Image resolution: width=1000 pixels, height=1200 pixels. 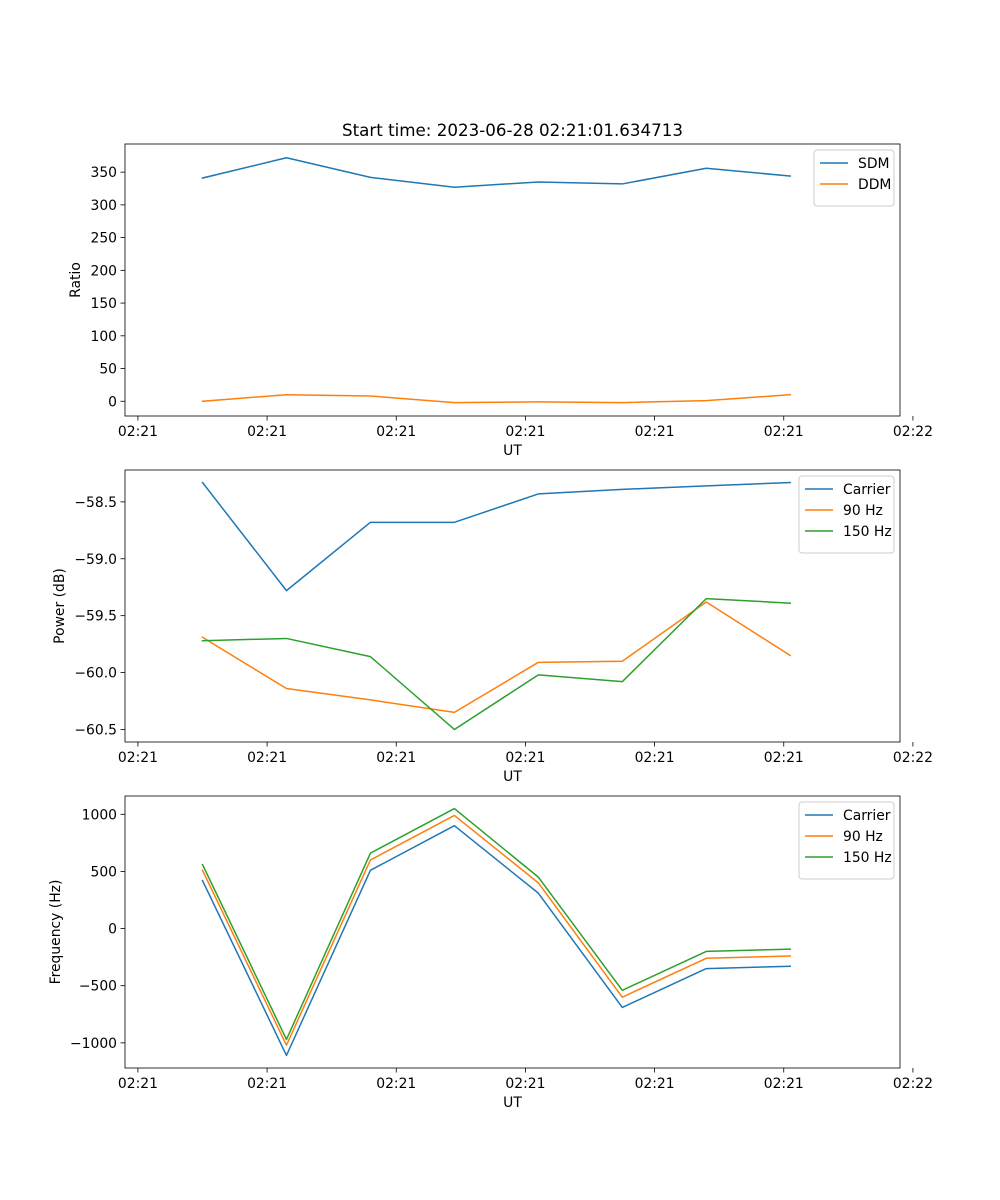 I want to click on y-tick-label: 150, so click(x=103, y=304).